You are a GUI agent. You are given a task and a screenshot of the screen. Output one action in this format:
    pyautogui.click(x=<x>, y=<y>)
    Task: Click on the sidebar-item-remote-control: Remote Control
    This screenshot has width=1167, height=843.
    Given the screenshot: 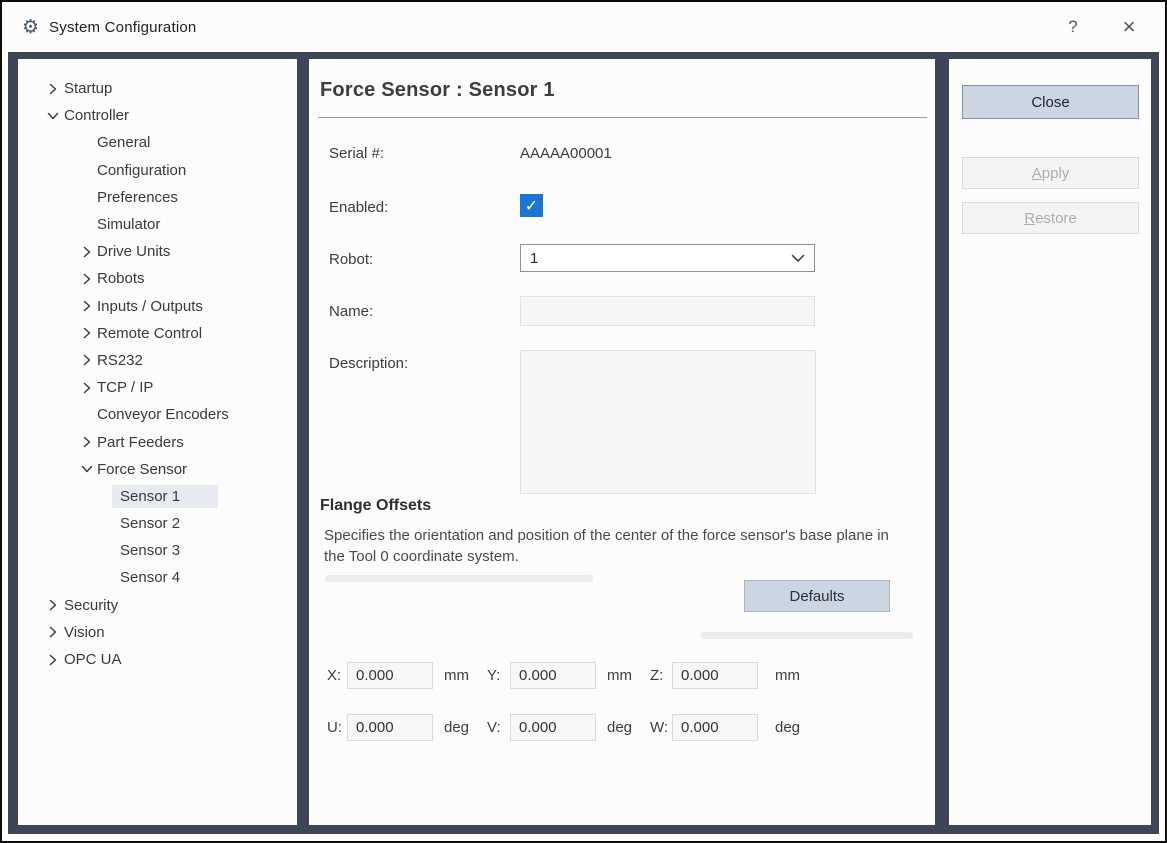 What is the action you would take?
    pyautogui.click(x=157, y=333)
    